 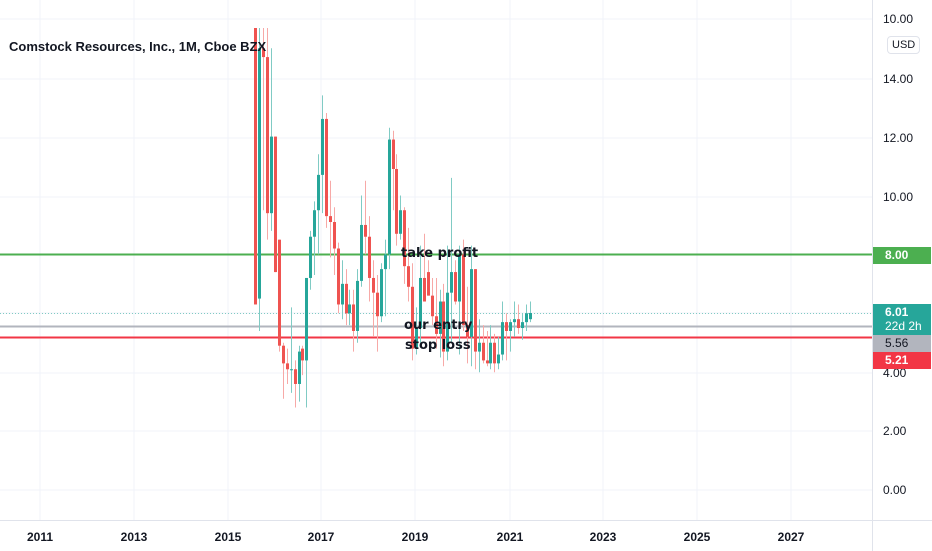 What do you see at coordinates (897, 312) in the screenshot?
I see `last-price: 6.01` at bounding box center [897, 312].